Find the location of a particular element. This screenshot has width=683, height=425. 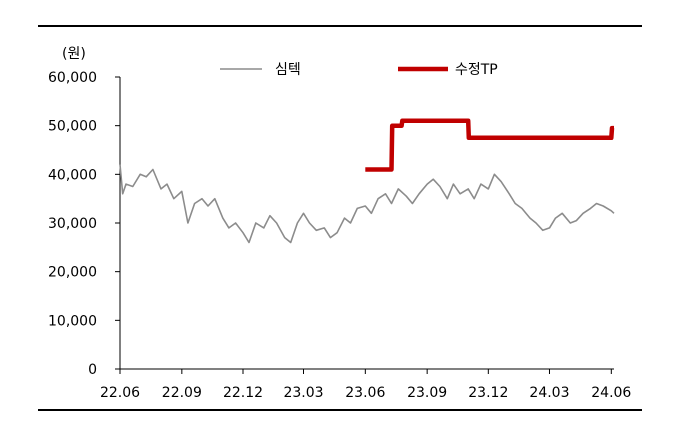

legend-label: 수정TP is located at coordinates (476, 70).